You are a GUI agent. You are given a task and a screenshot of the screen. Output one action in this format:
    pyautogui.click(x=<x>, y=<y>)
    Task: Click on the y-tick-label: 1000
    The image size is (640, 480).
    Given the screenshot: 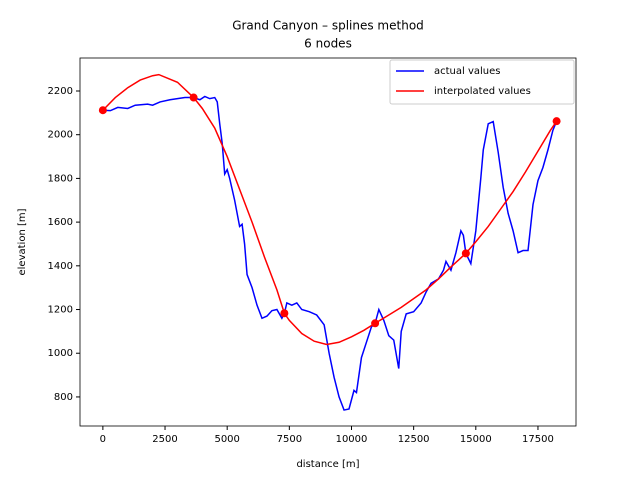 What is the action you would take?
    pyautogui.click(x=60, y=353)
    